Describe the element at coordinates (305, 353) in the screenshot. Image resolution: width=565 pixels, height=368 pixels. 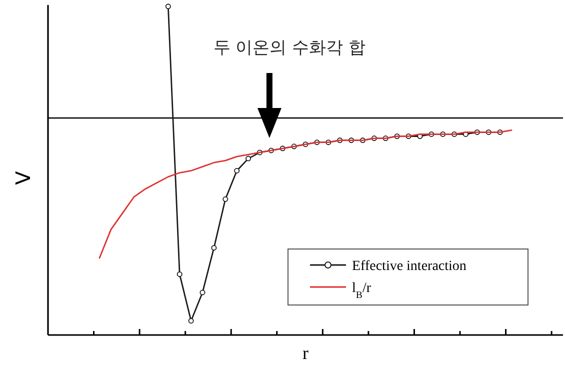
I see `x-axis-title: r` at that location.